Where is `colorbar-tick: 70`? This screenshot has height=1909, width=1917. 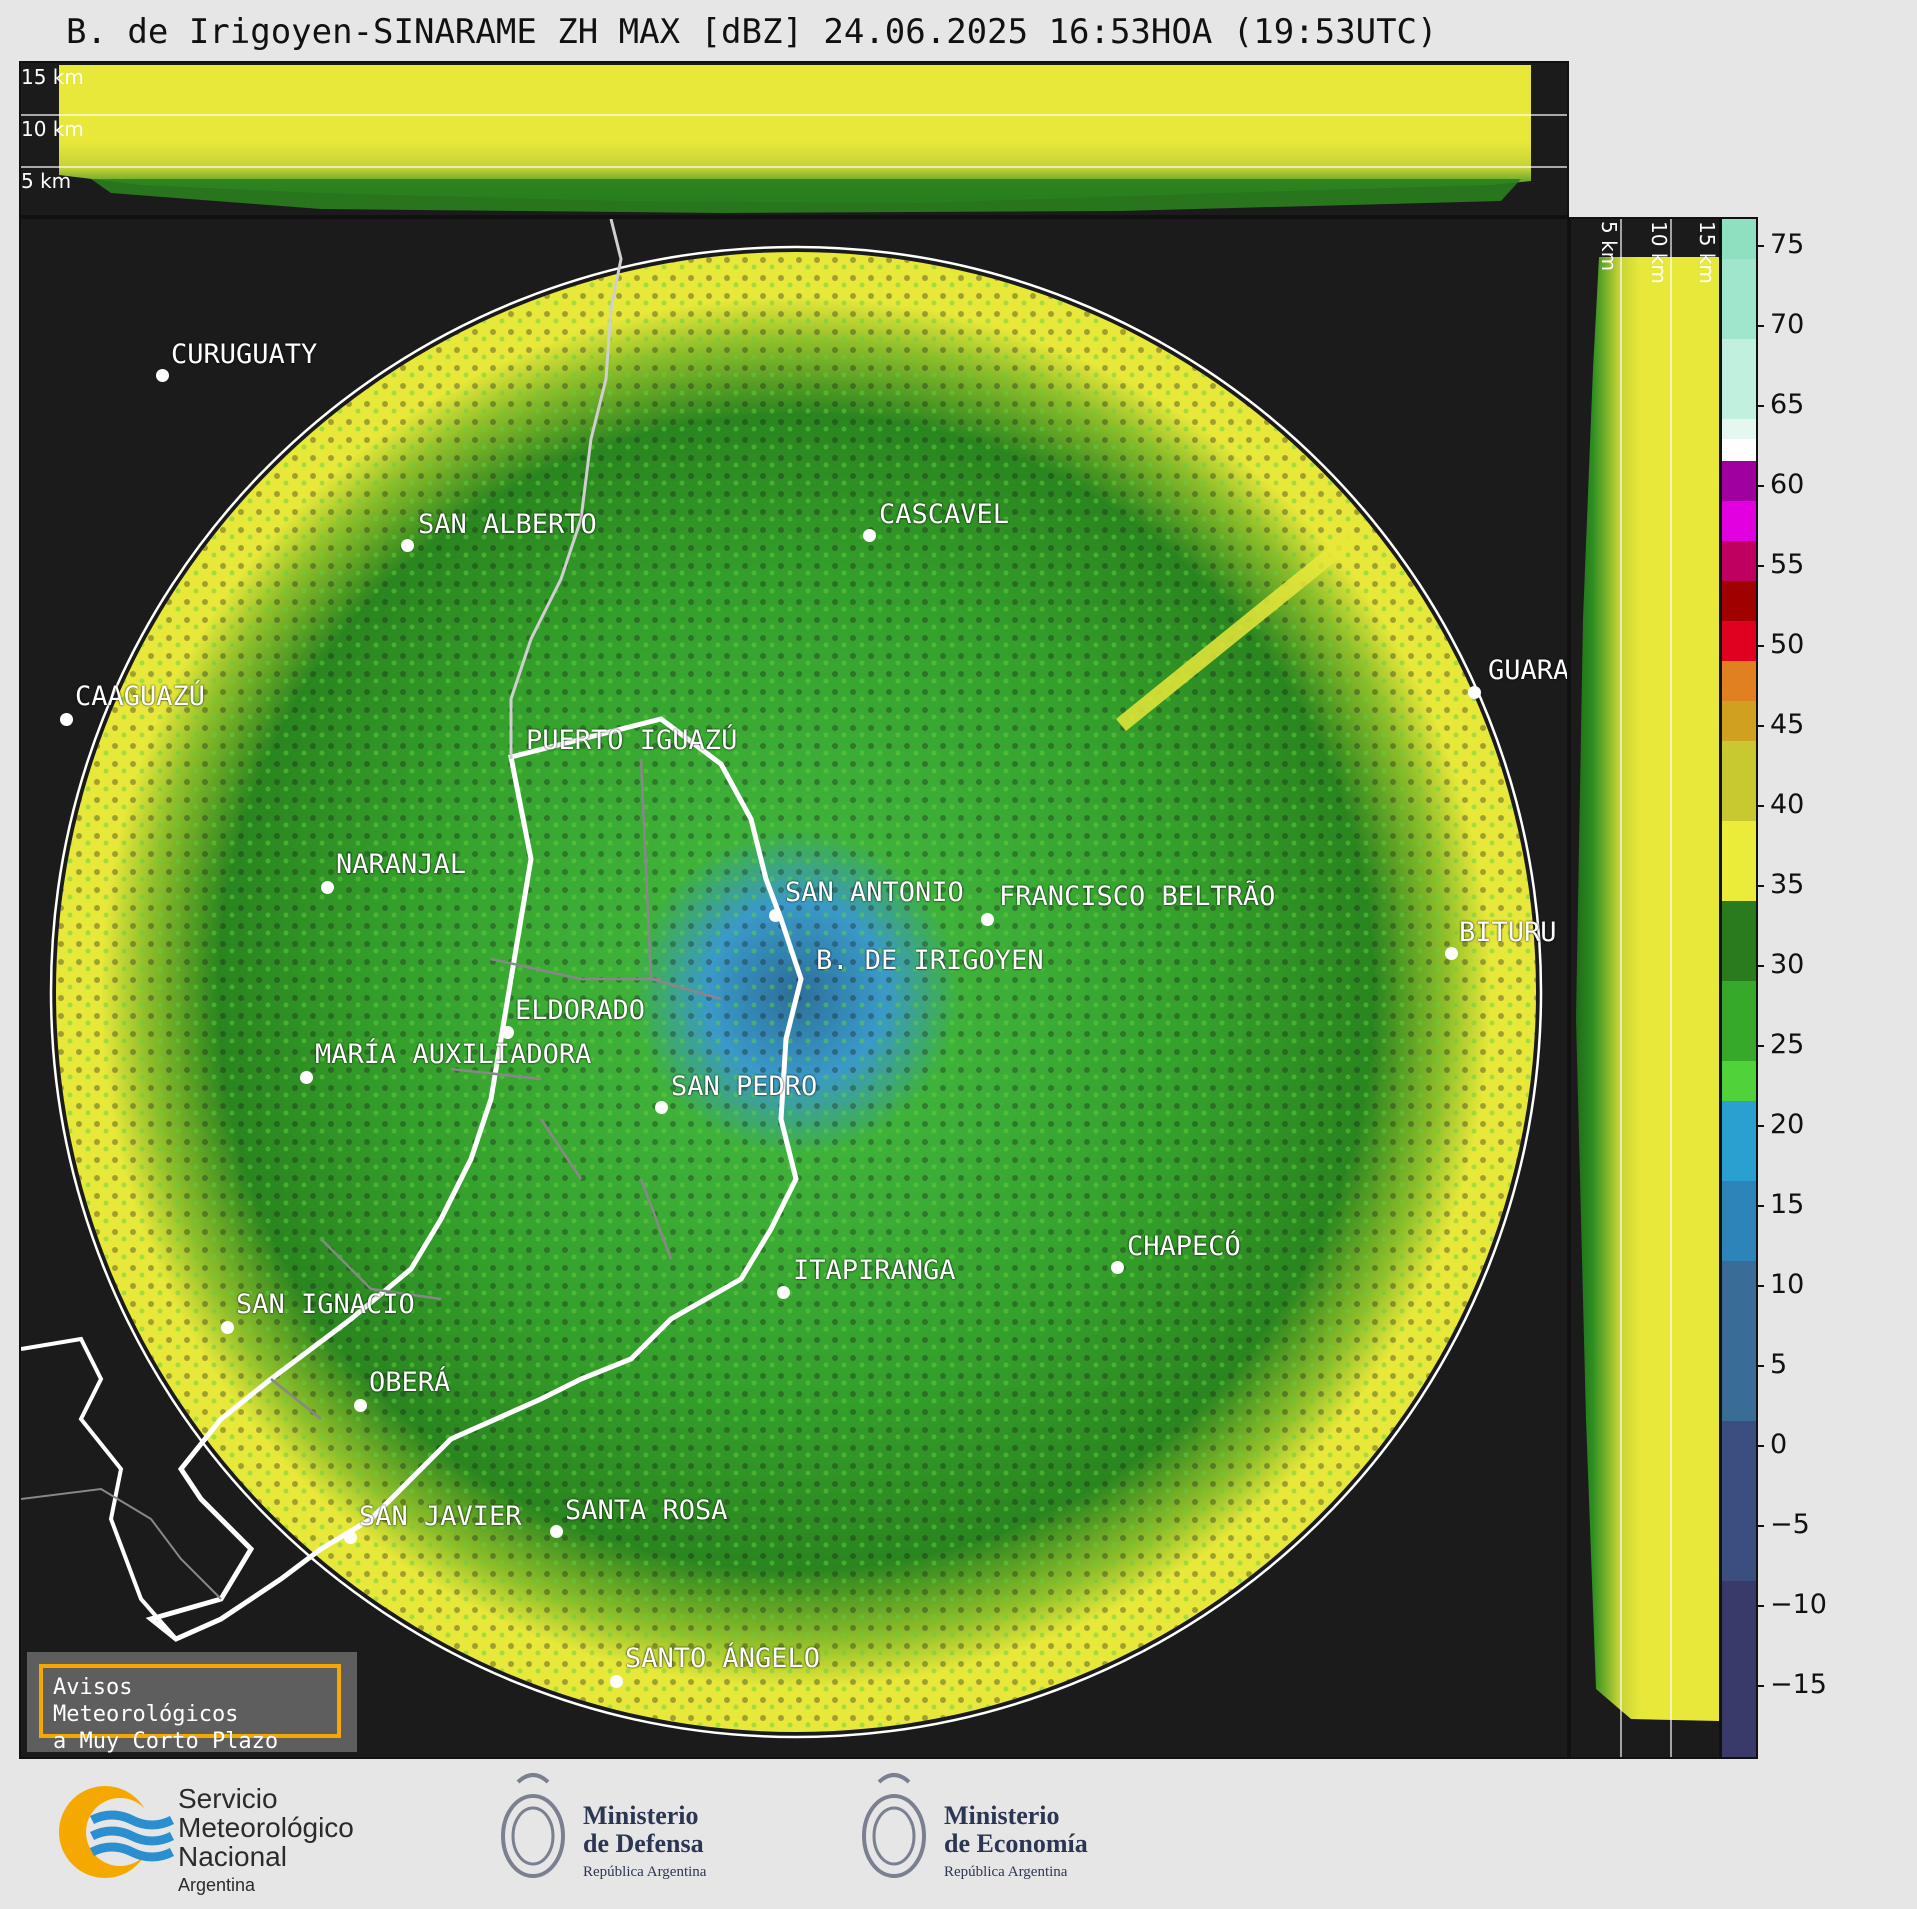
colorbar-tick: 70 is located at coordinates (1779, 324).